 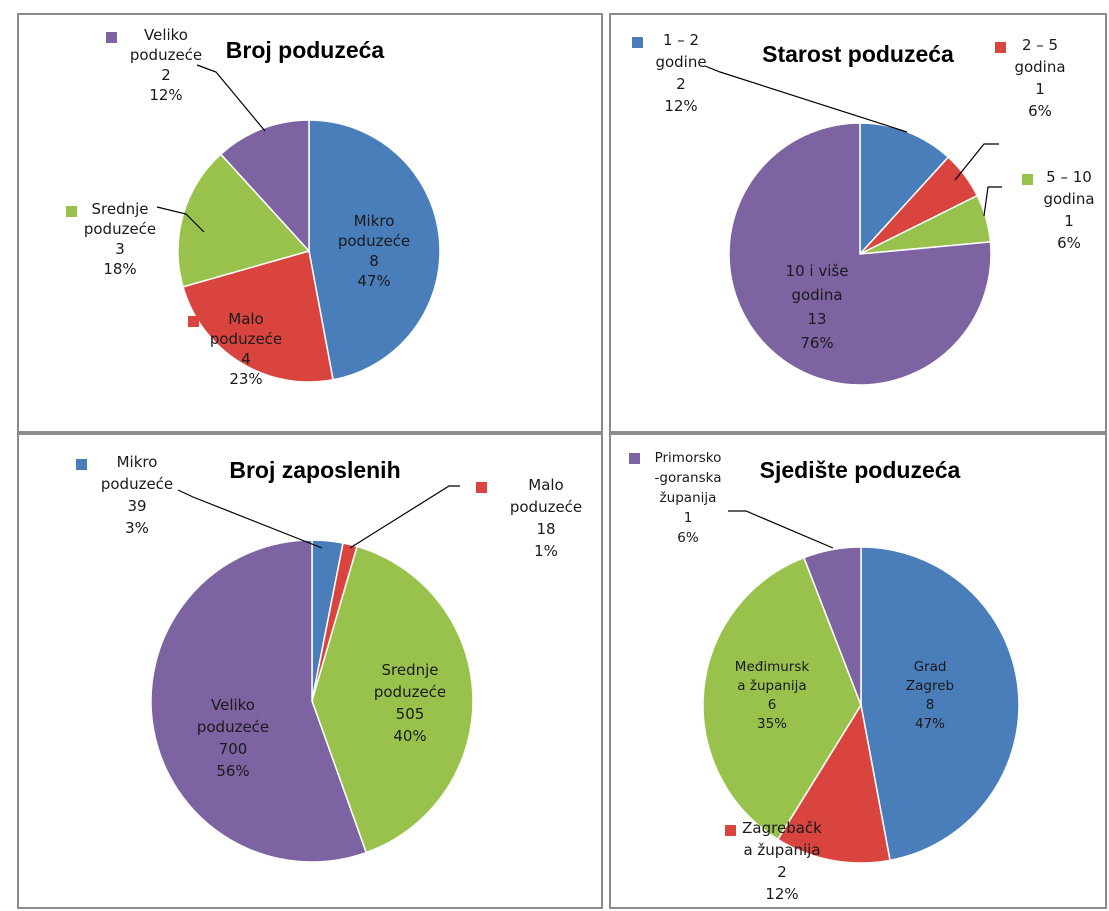 What do you see at coordinates (166, 65) in the screenshot?
I see `data-label-0-veliko: Veliko poduzeće 2 12%` at bounding box center [166, 65].